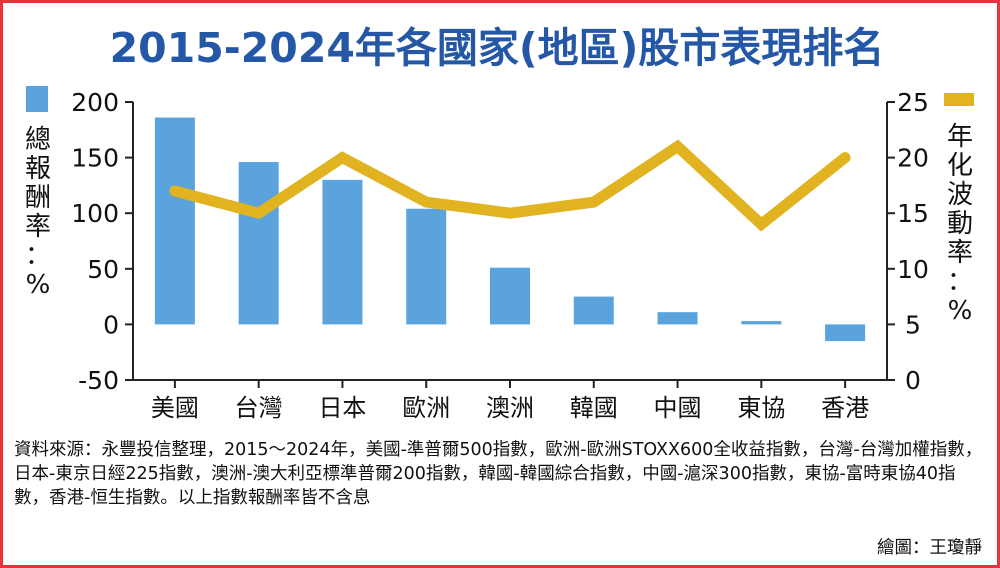  What do you see at coordinates (38, 198) in the screenshot?
I see `axis-label-char: 酬` at bounding box center [38, 198].